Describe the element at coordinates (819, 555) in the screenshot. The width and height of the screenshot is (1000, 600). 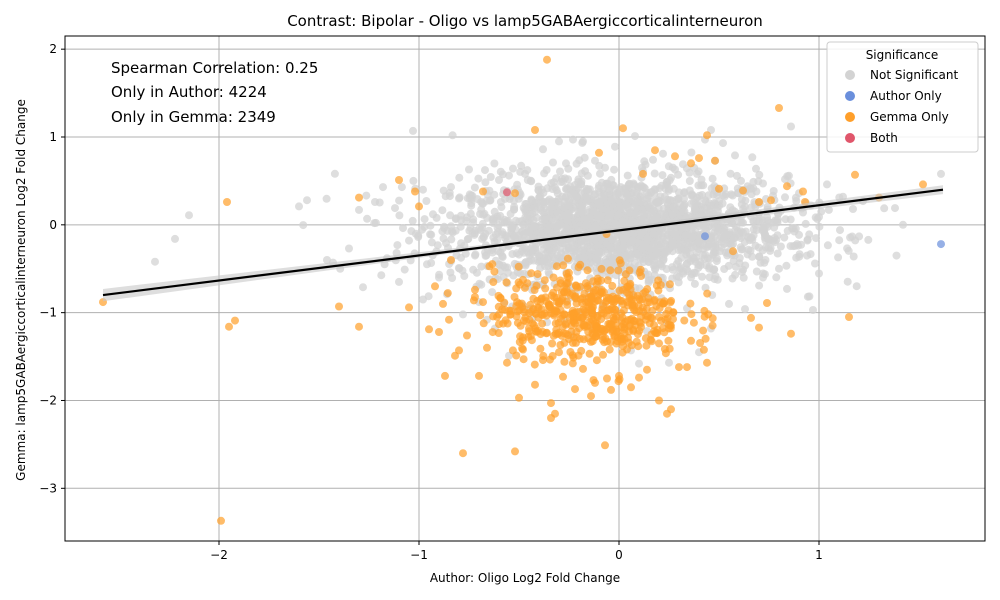
I see `x-tick-label: 1` at that location.